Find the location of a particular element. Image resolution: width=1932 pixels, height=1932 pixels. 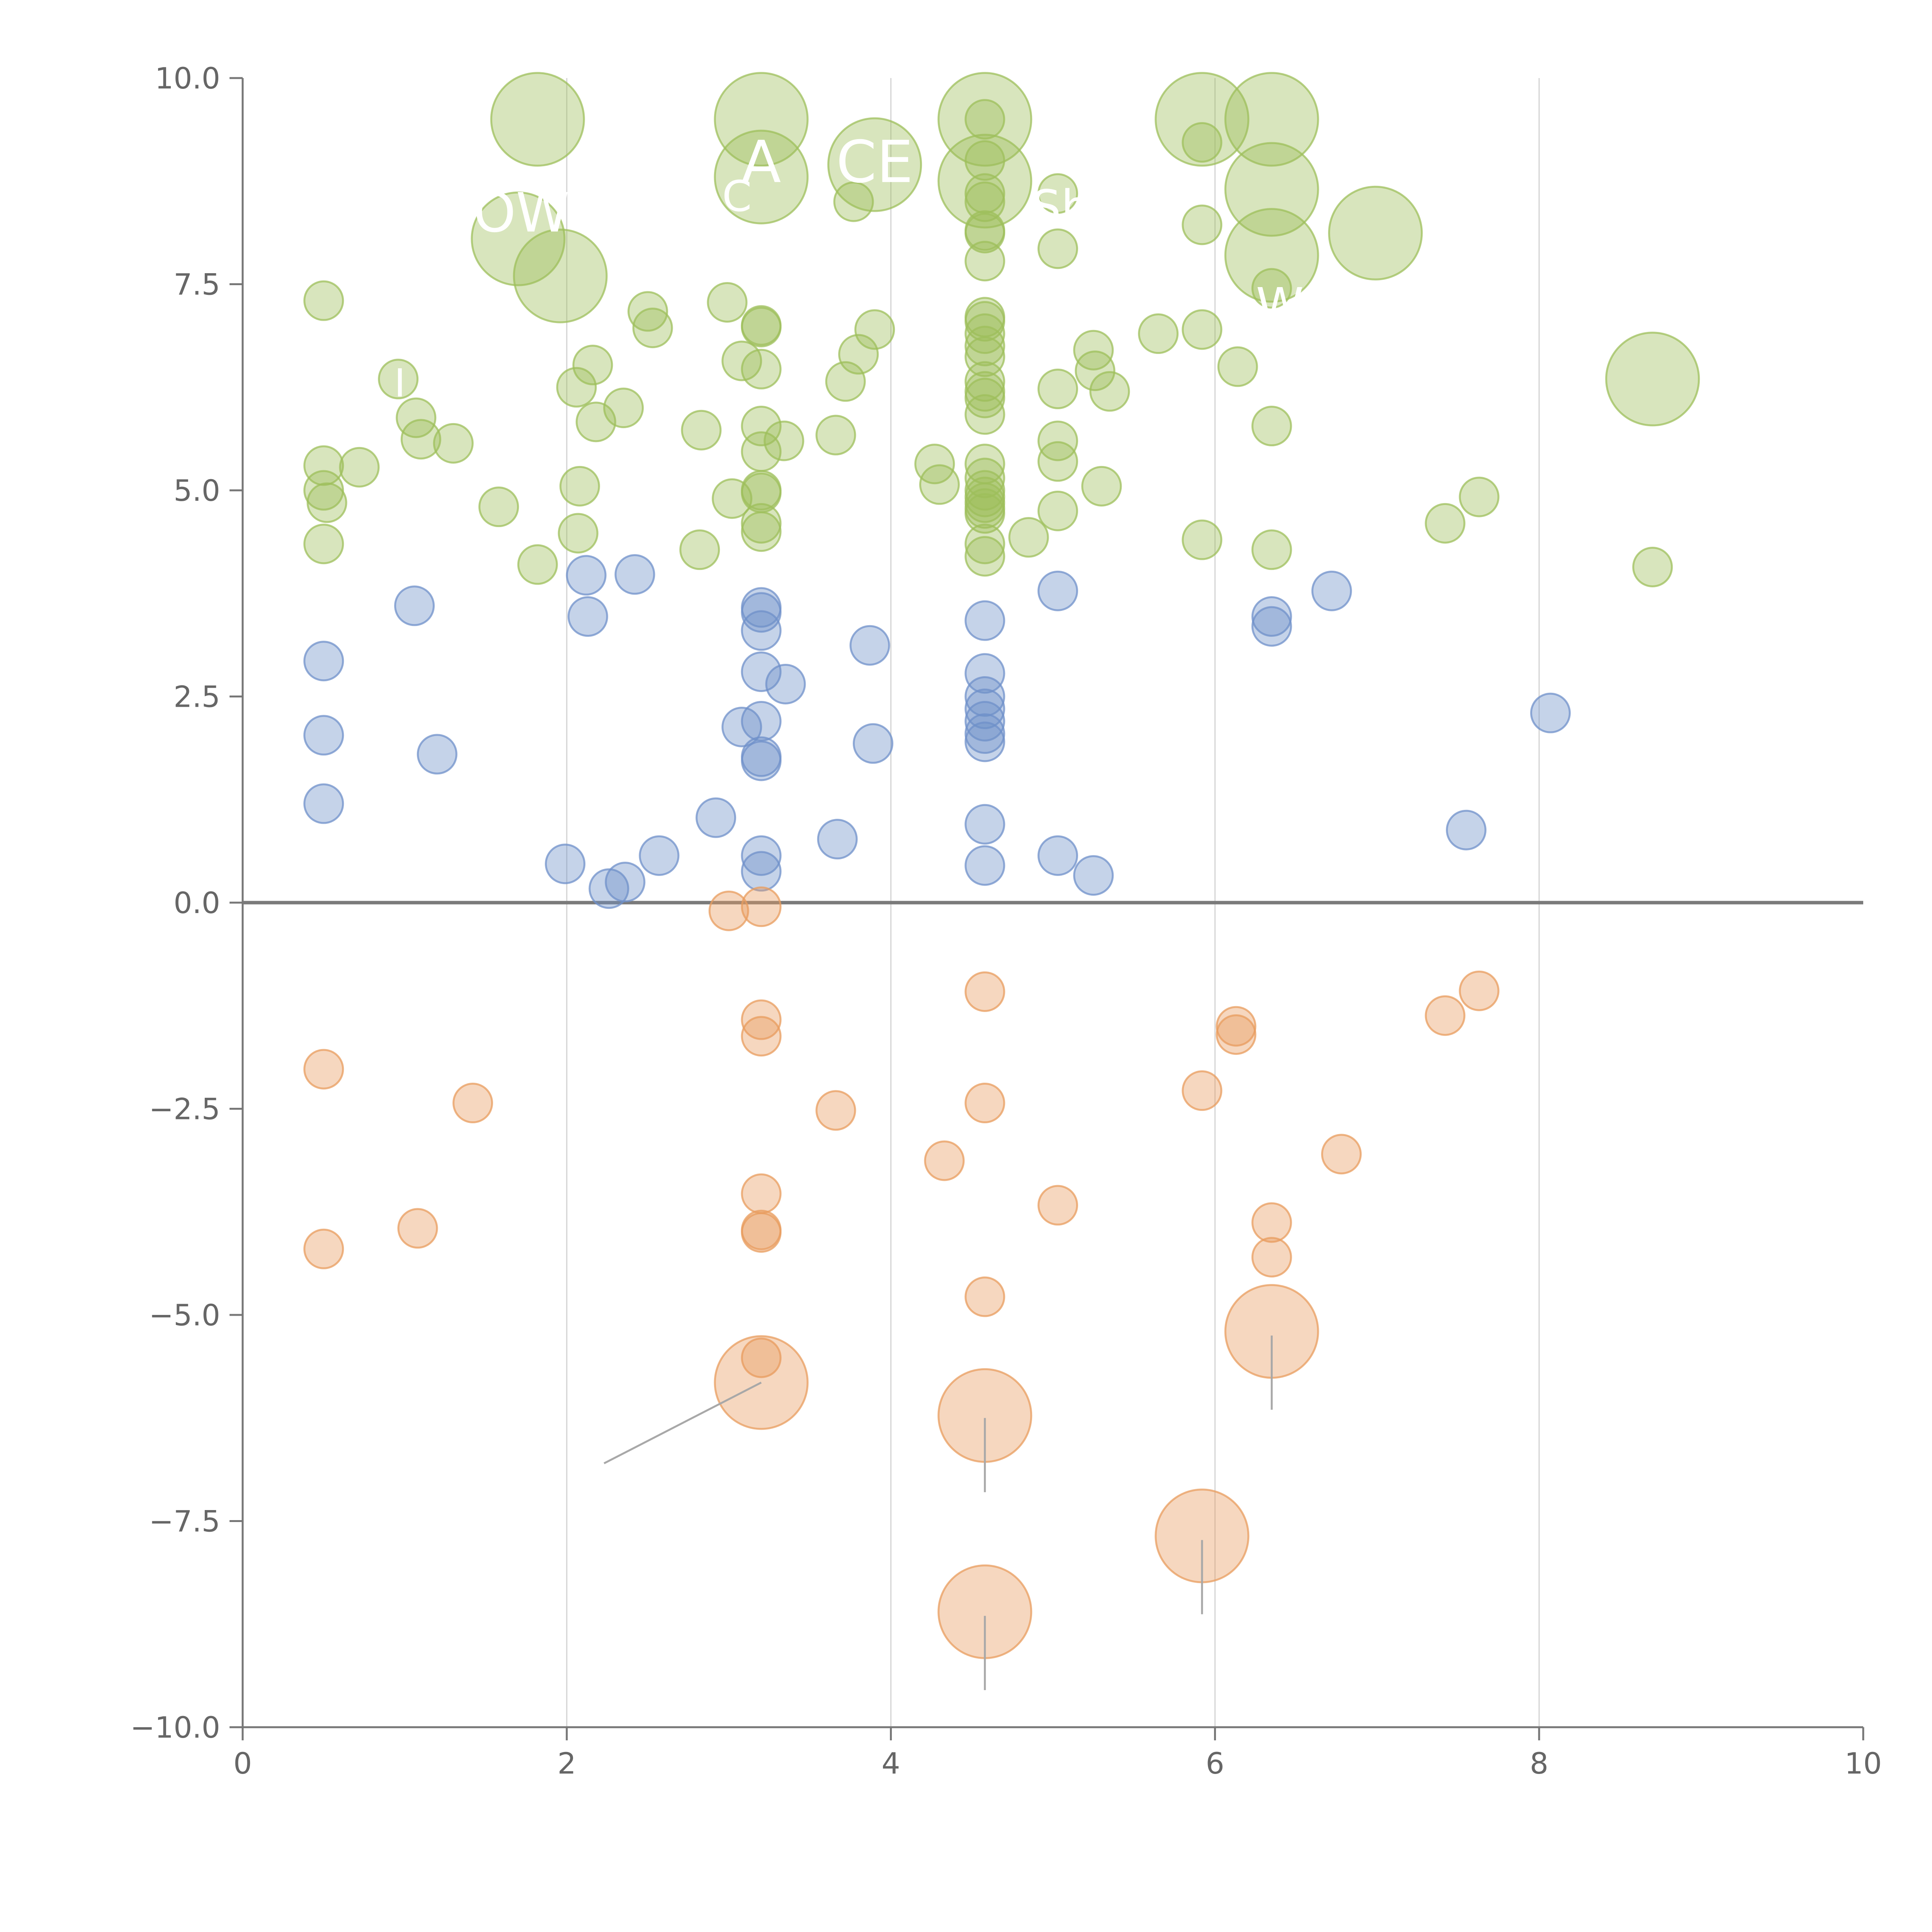

y-tick-label: −5.0 is located at coordinates (184, 1315).